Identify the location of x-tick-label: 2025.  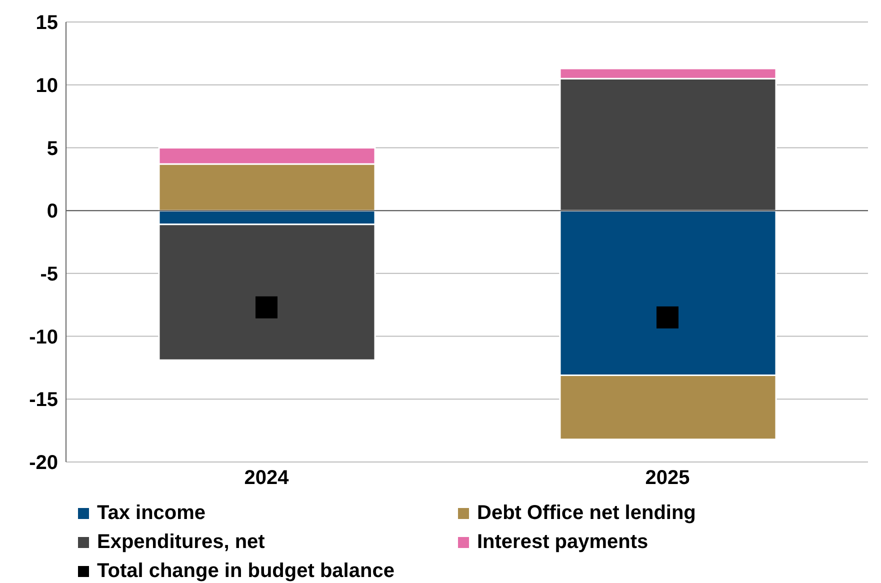
(667, 478).